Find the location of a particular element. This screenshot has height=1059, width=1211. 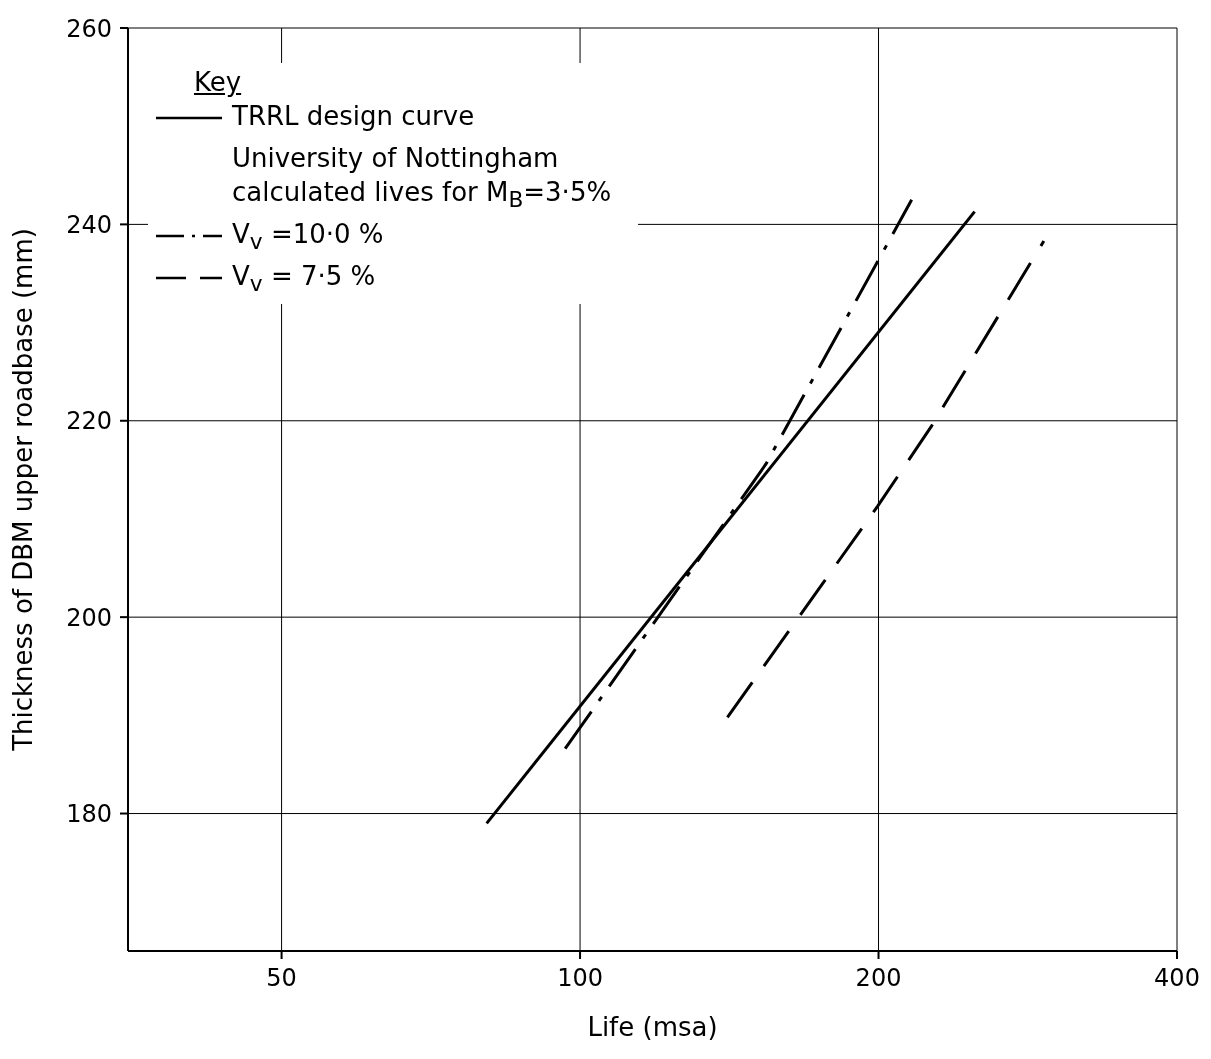

legend-title: Key is located at coordinates (218, 82).